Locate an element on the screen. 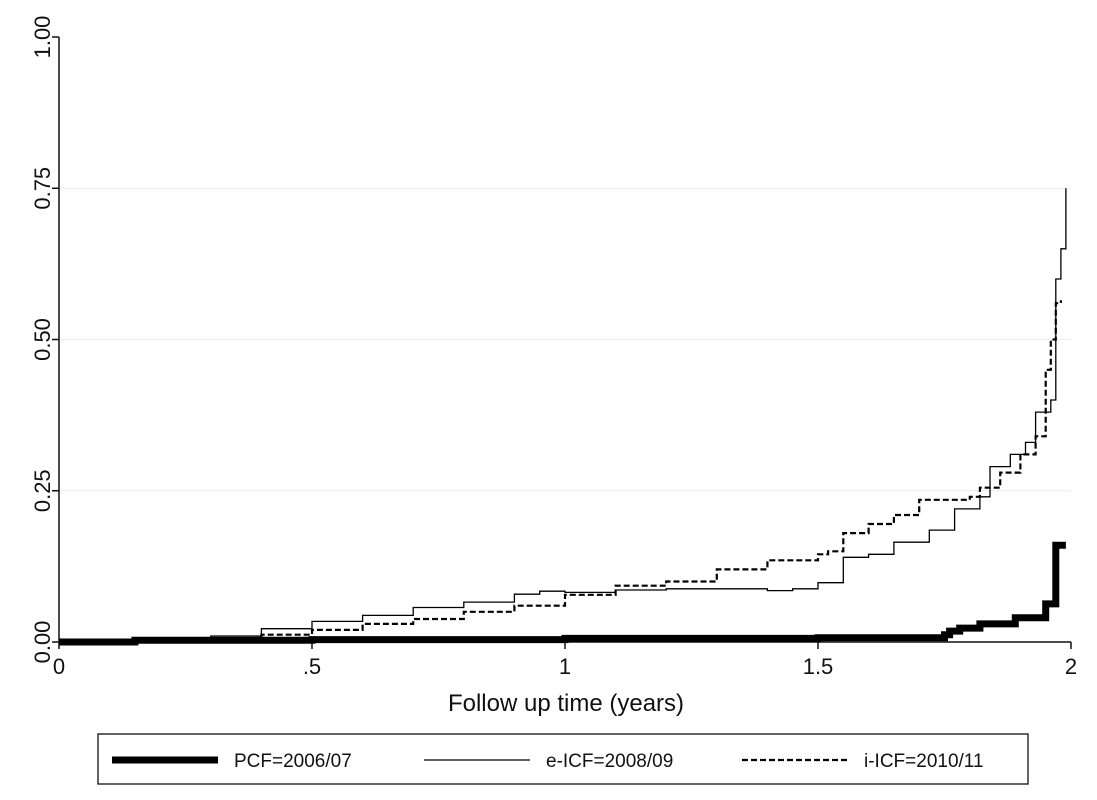 The height and width of the screenshot is (800, 1097). y-tick-label-4: 1.00 is located at coordinates (42, 37).